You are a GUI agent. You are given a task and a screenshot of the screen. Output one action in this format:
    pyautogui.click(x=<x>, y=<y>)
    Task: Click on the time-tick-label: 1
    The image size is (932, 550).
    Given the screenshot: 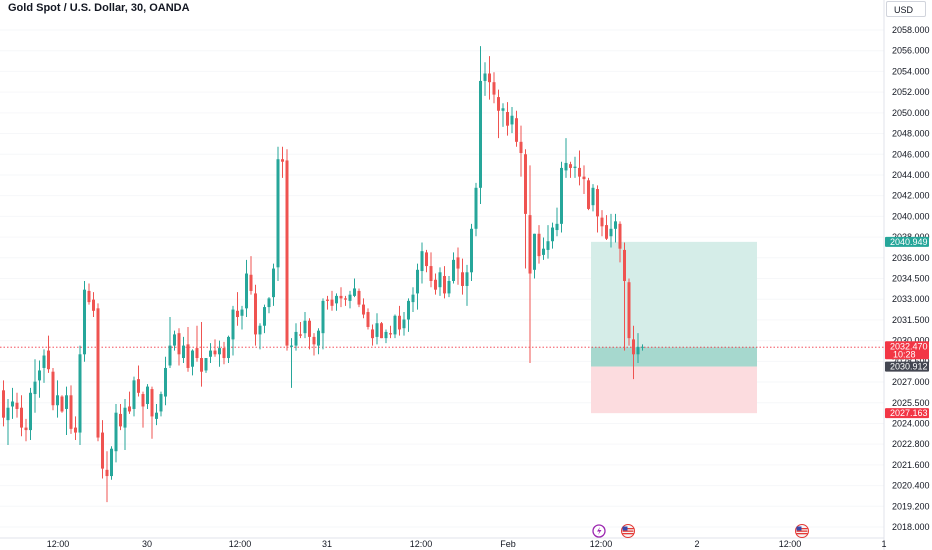 What is the action you would take?
    pyautogui.click(x=883, y=544)
    